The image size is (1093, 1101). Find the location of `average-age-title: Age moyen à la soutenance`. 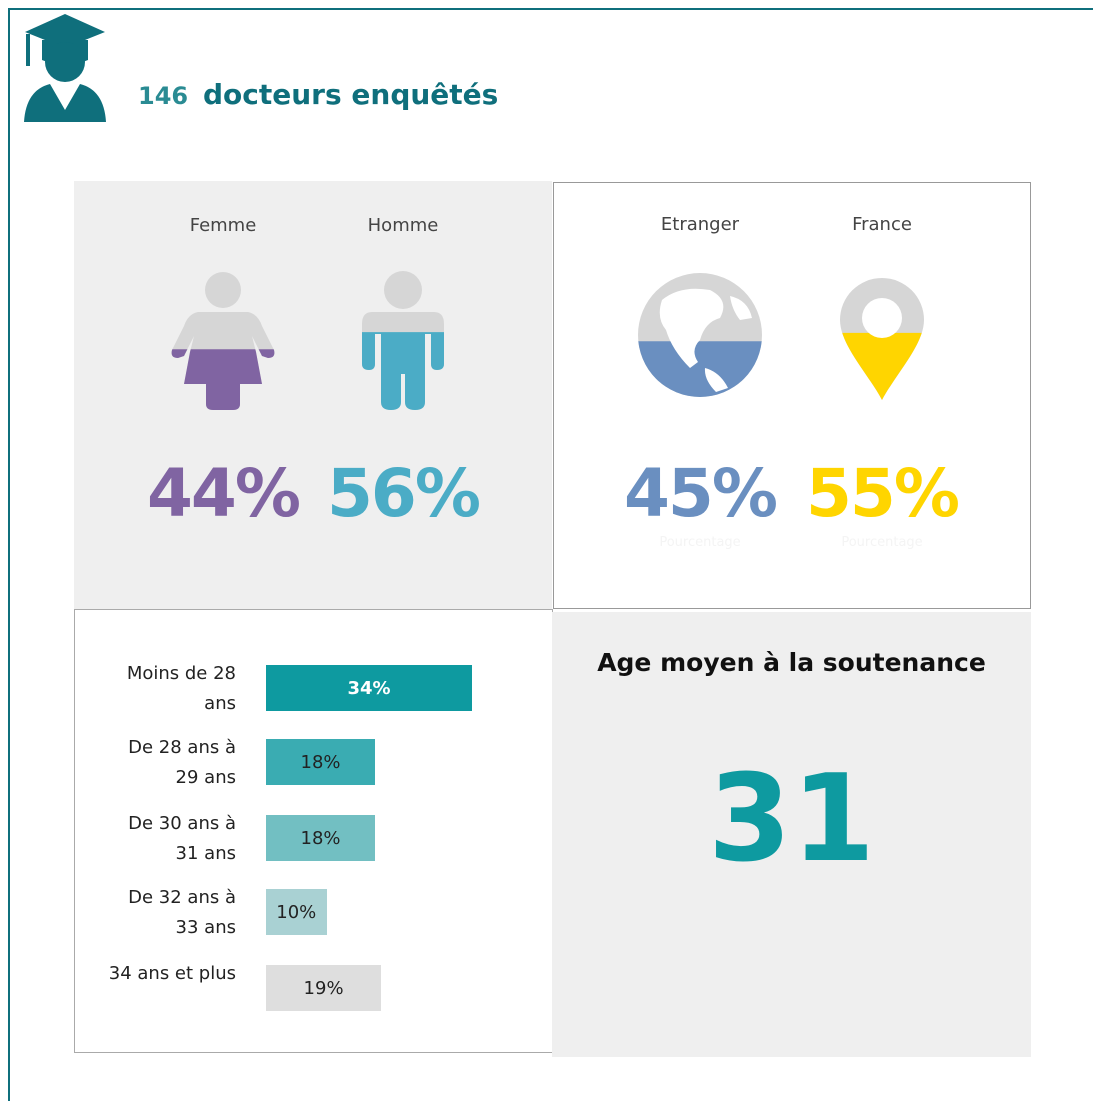

average-age-title: Age moyen à la soutenance is located at coordinates (791, 662).